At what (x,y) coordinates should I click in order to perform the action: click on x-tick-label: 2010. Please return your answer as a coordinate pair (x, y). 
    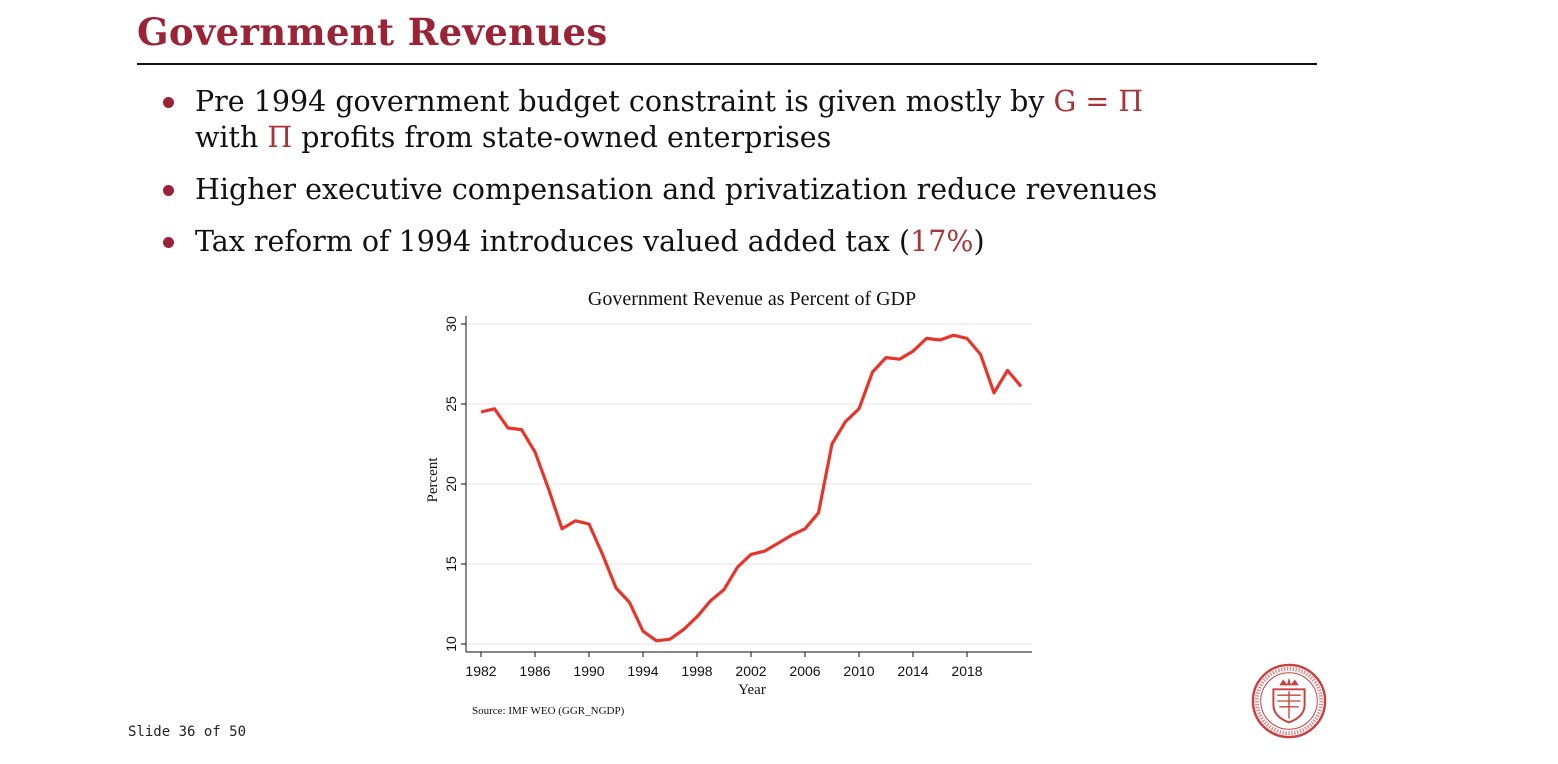
    Looking at the image, I should click on (858, 671).